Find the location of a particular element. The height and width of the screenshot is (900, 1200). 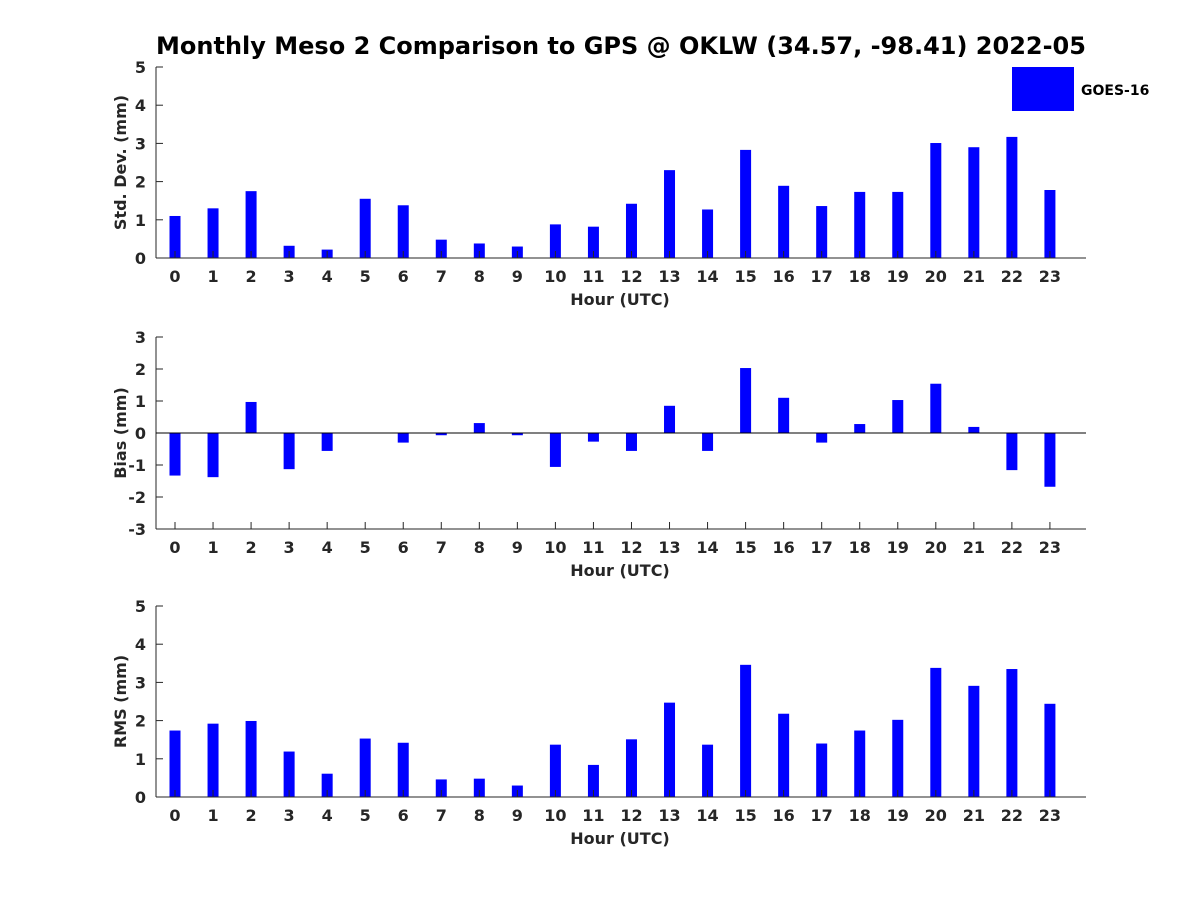

x-tick-label: 5 is located at coordinates (365, 815).